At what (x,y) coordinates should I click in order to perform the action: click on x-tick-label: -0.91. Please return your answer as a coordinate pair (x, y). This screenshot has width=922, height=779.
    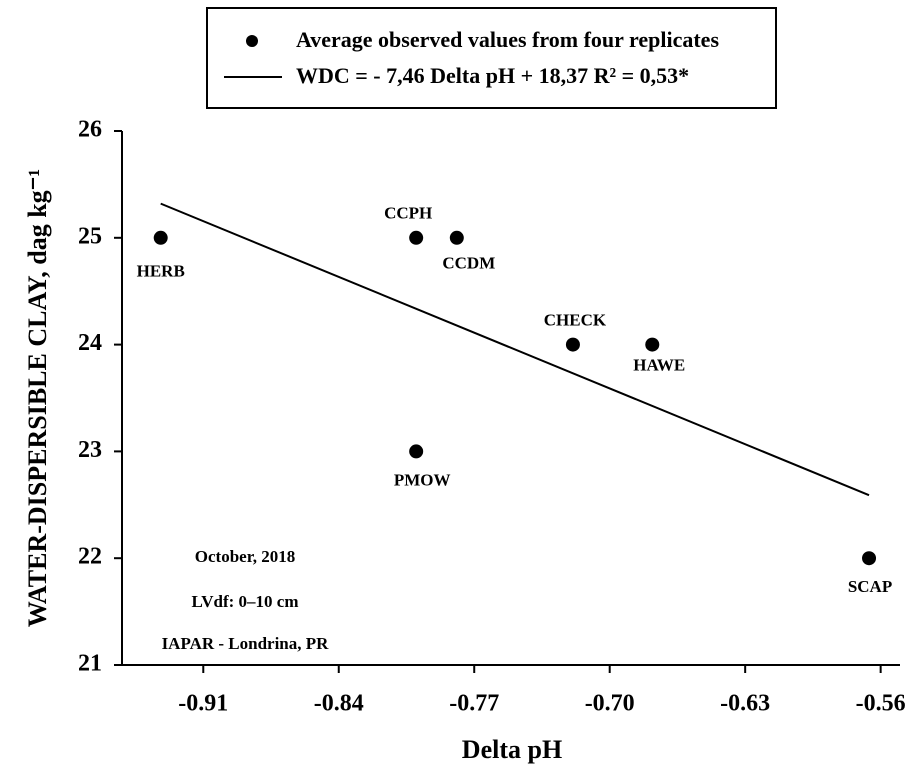
    Looking at the image, I should click on (203, 704).